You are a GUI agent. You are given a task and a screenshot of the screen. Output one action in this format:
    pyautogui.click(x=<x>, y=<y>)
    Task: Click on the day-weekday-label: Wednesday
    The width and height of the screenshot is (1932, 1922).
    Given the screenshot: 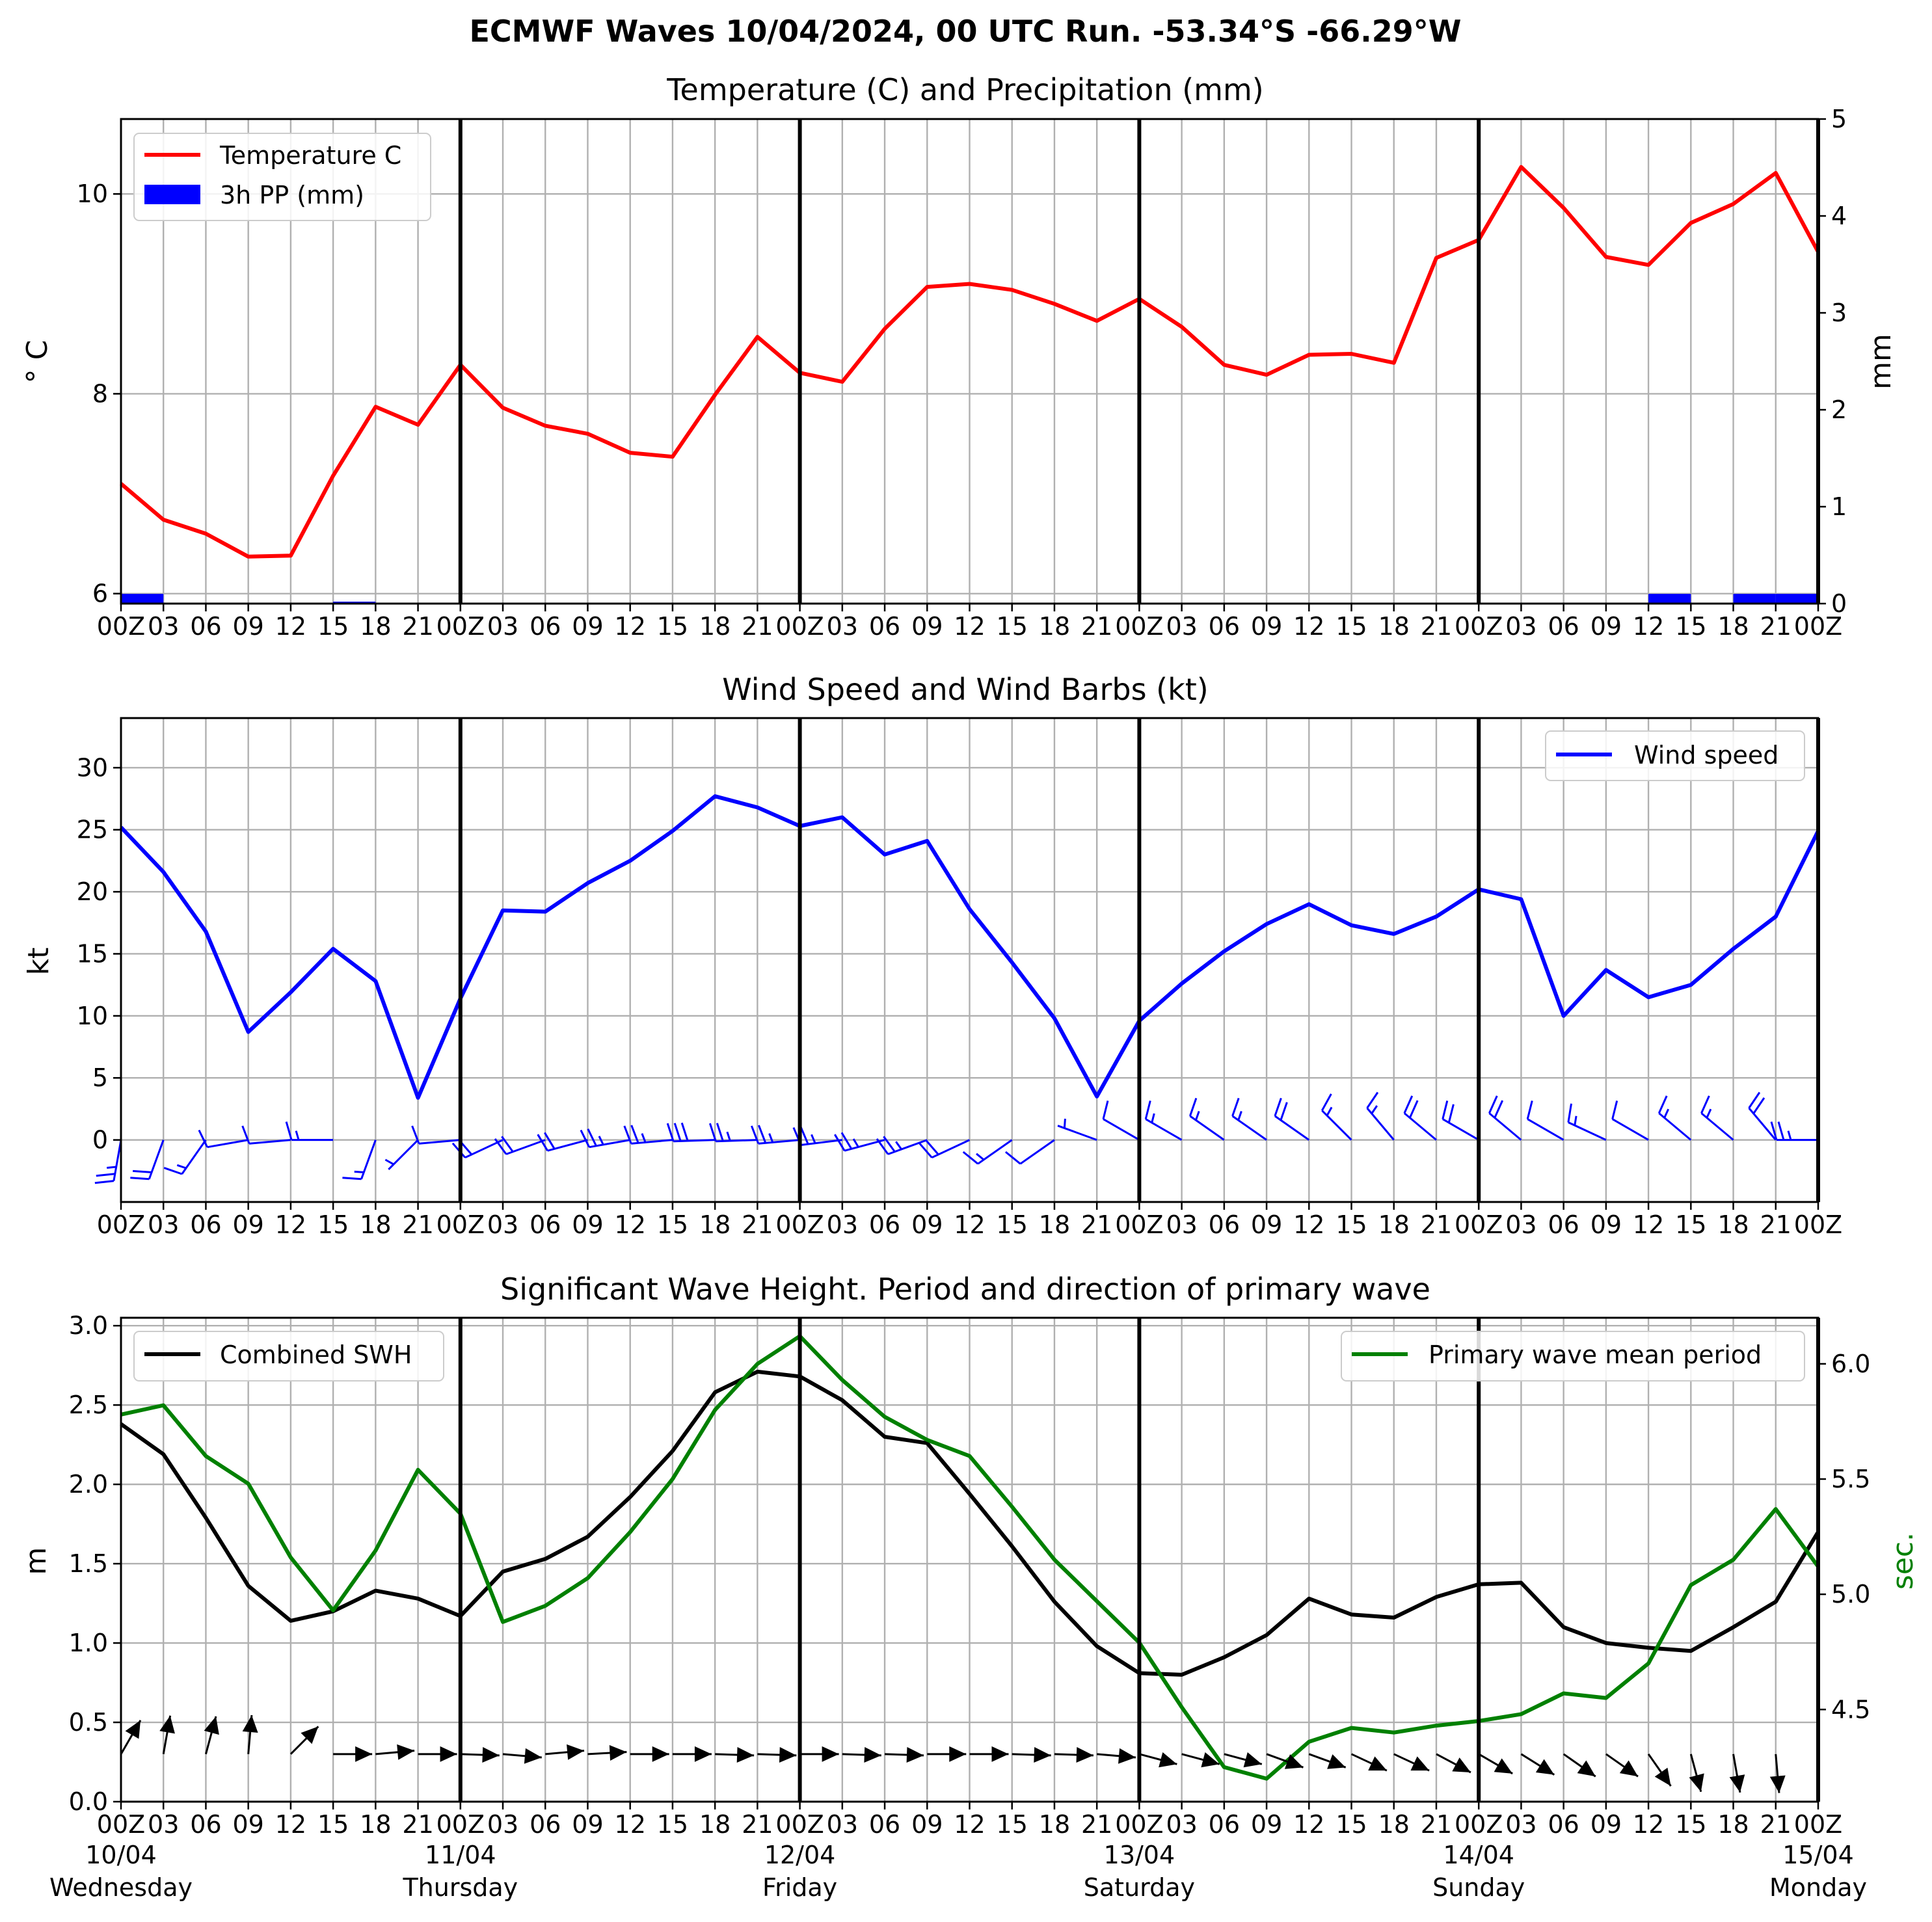 What is the action you would take?
    pyautogui.click(x=121, y=1887)
    